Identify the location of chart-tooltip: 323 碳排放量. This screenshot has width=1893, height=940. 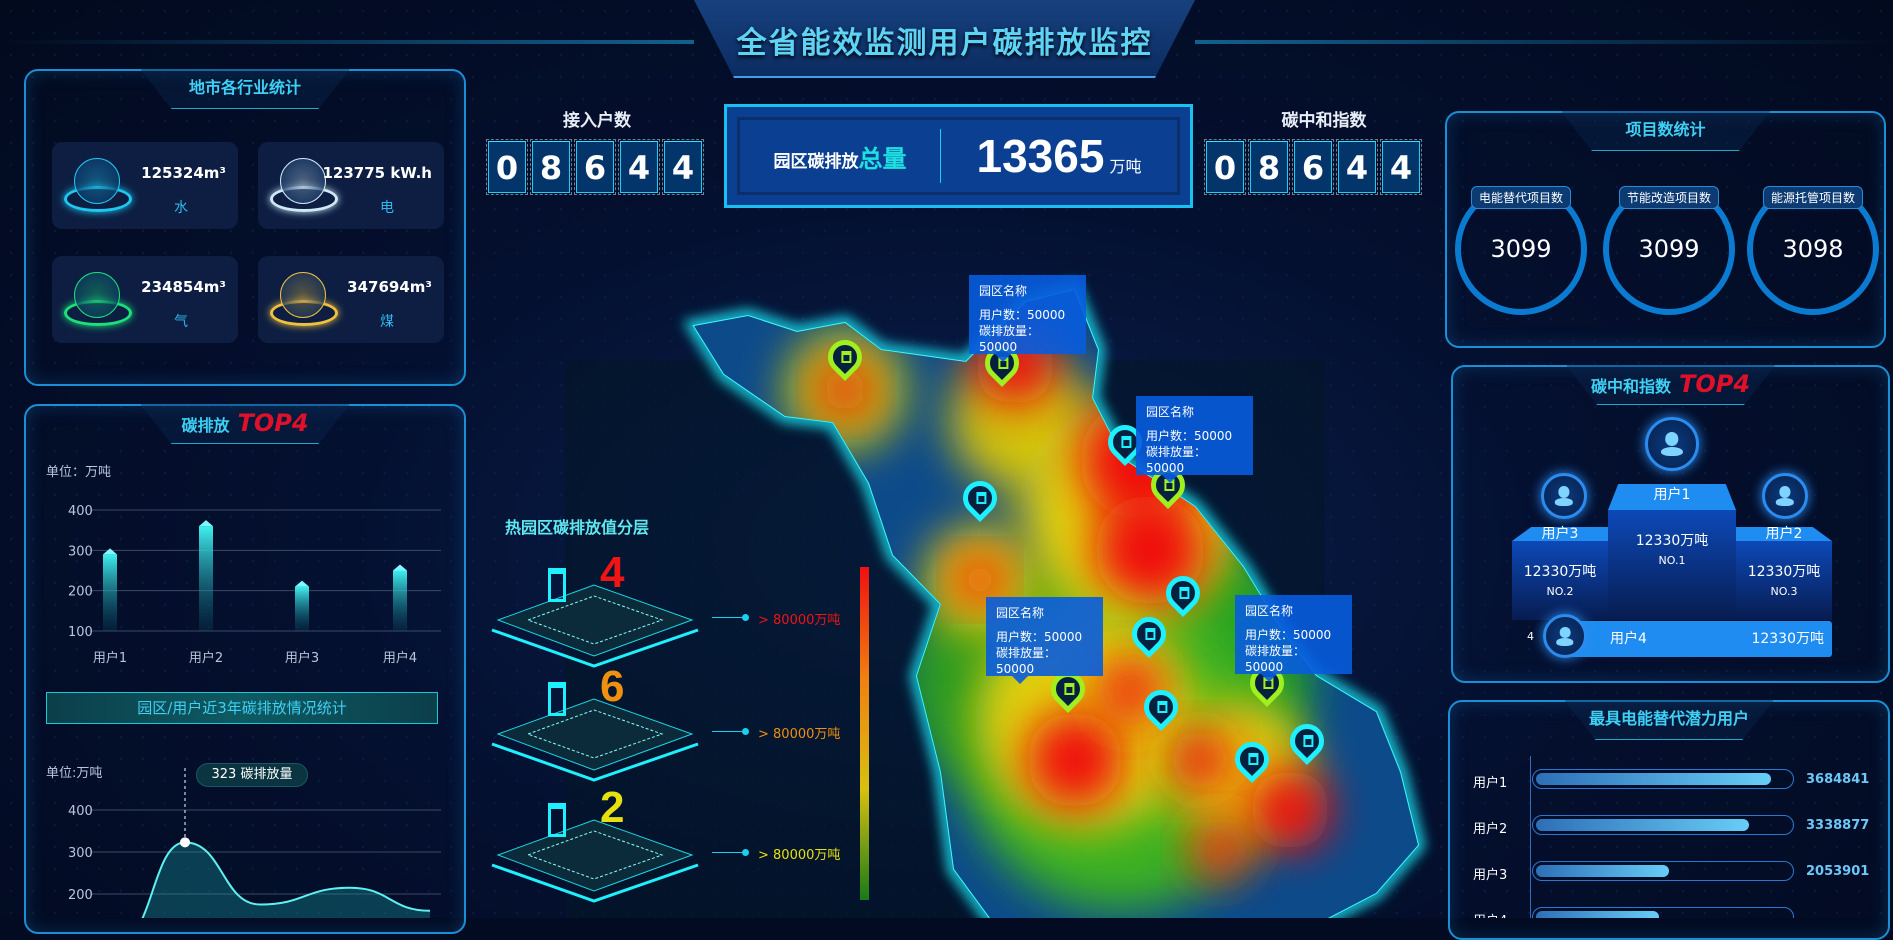
(252, 775).